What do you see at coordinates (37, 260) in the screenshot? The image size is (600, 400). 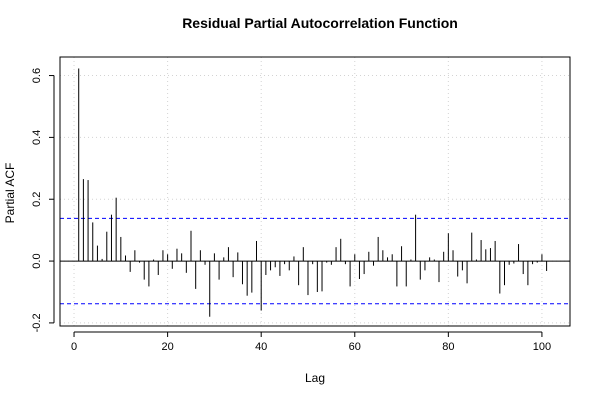 I see `y-tick-label: 0.0` at bounding box center [37, 260].